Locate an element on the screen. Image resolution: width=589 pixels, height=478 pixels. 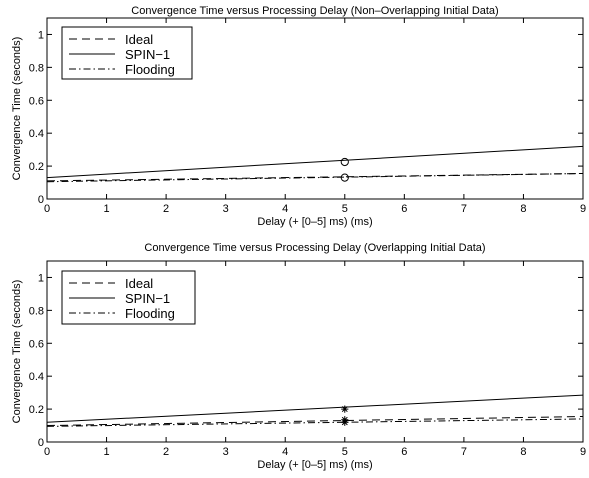
legend-box is located at coordinates (127, 53).